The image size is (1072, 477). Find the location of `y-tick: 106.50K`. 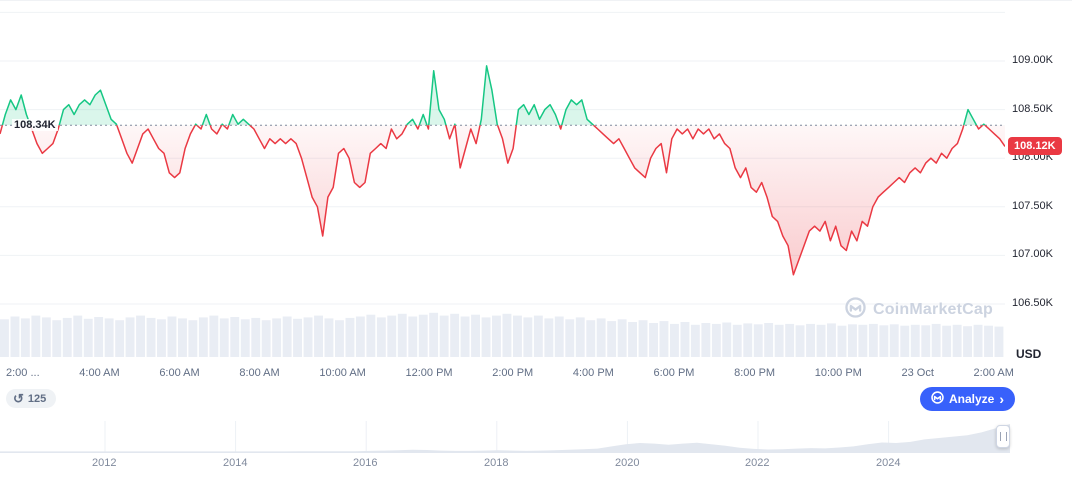

y-tick: 106.50K is located at coordinates (1032, 303).